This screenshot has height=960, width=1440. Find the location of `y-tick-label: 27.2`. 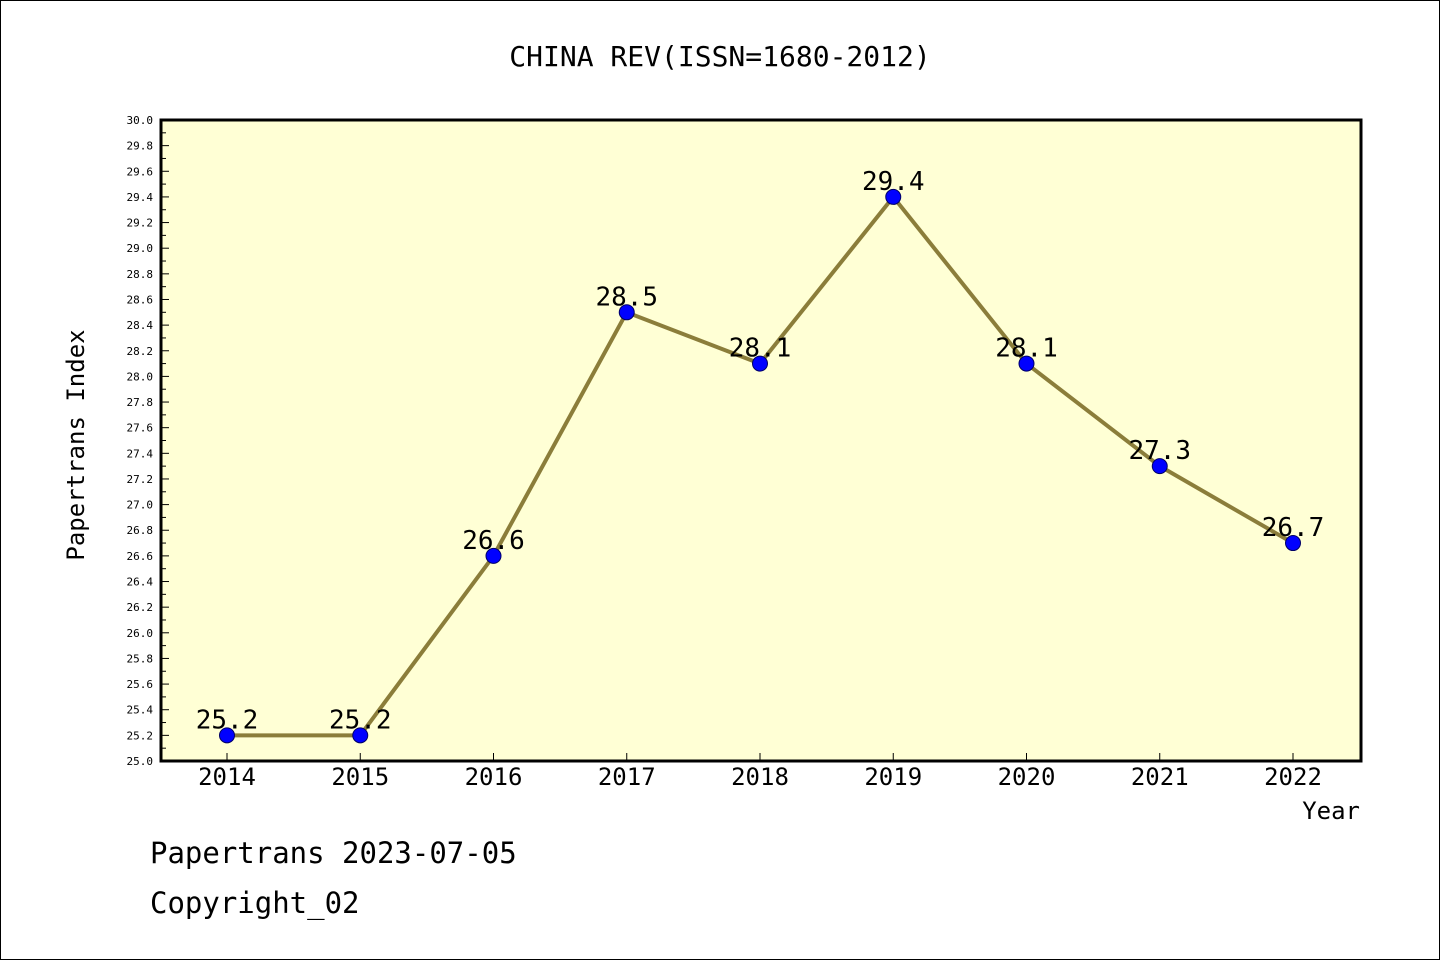

y-tick-label: 27.2 is located at coordinates (140, 479).